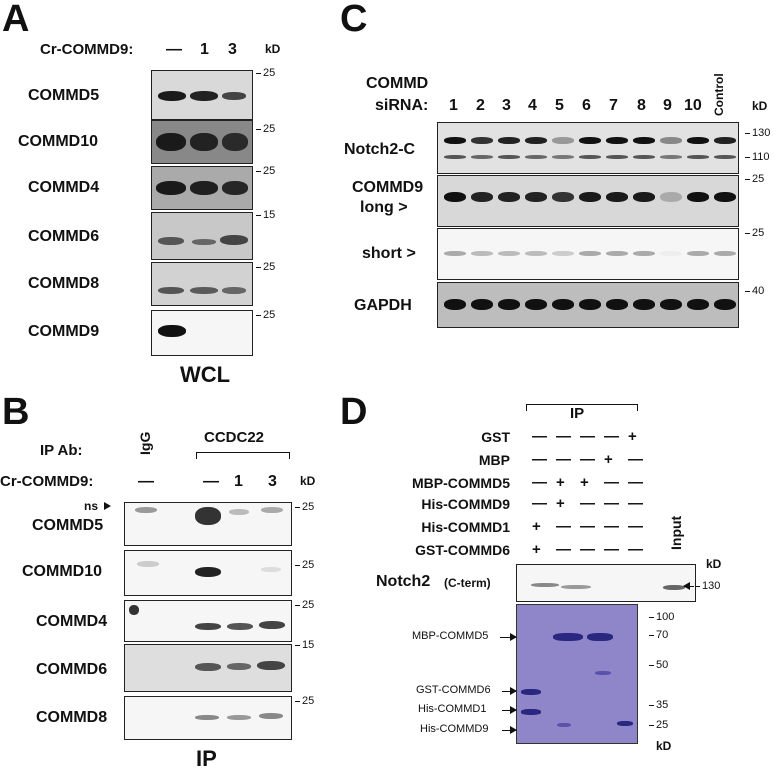 The image size is (774, 772). Describe the element at coordinates (64, 283) in the screenshot. I see `panel-a-row-label: COMMD8` at that location.